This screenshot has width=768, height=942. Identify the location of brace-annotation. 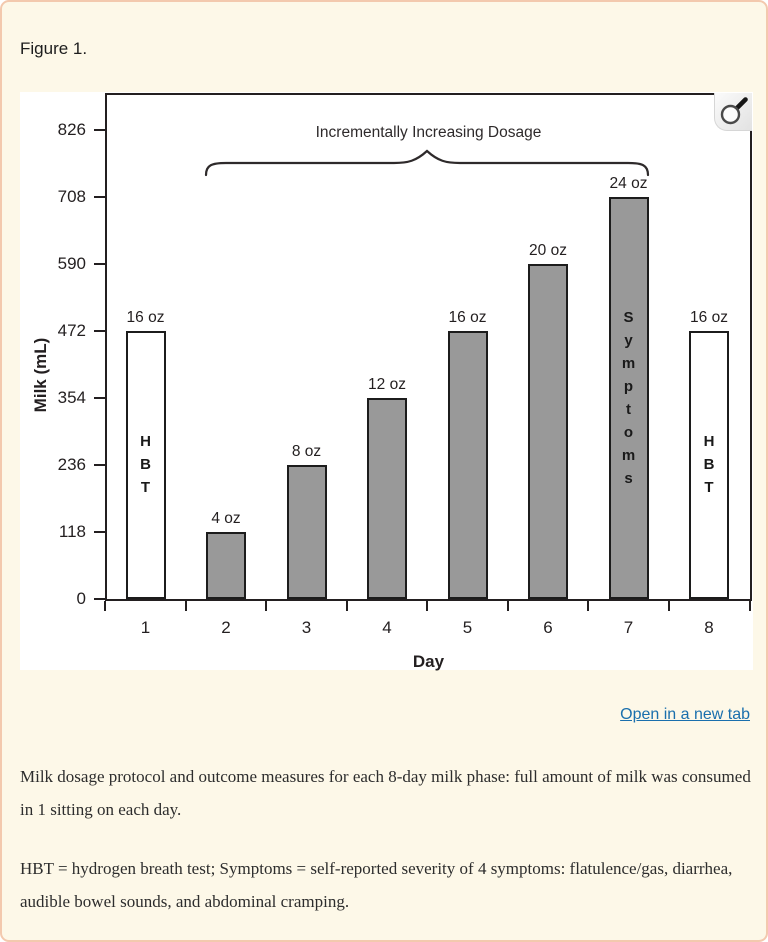
(427, 163).